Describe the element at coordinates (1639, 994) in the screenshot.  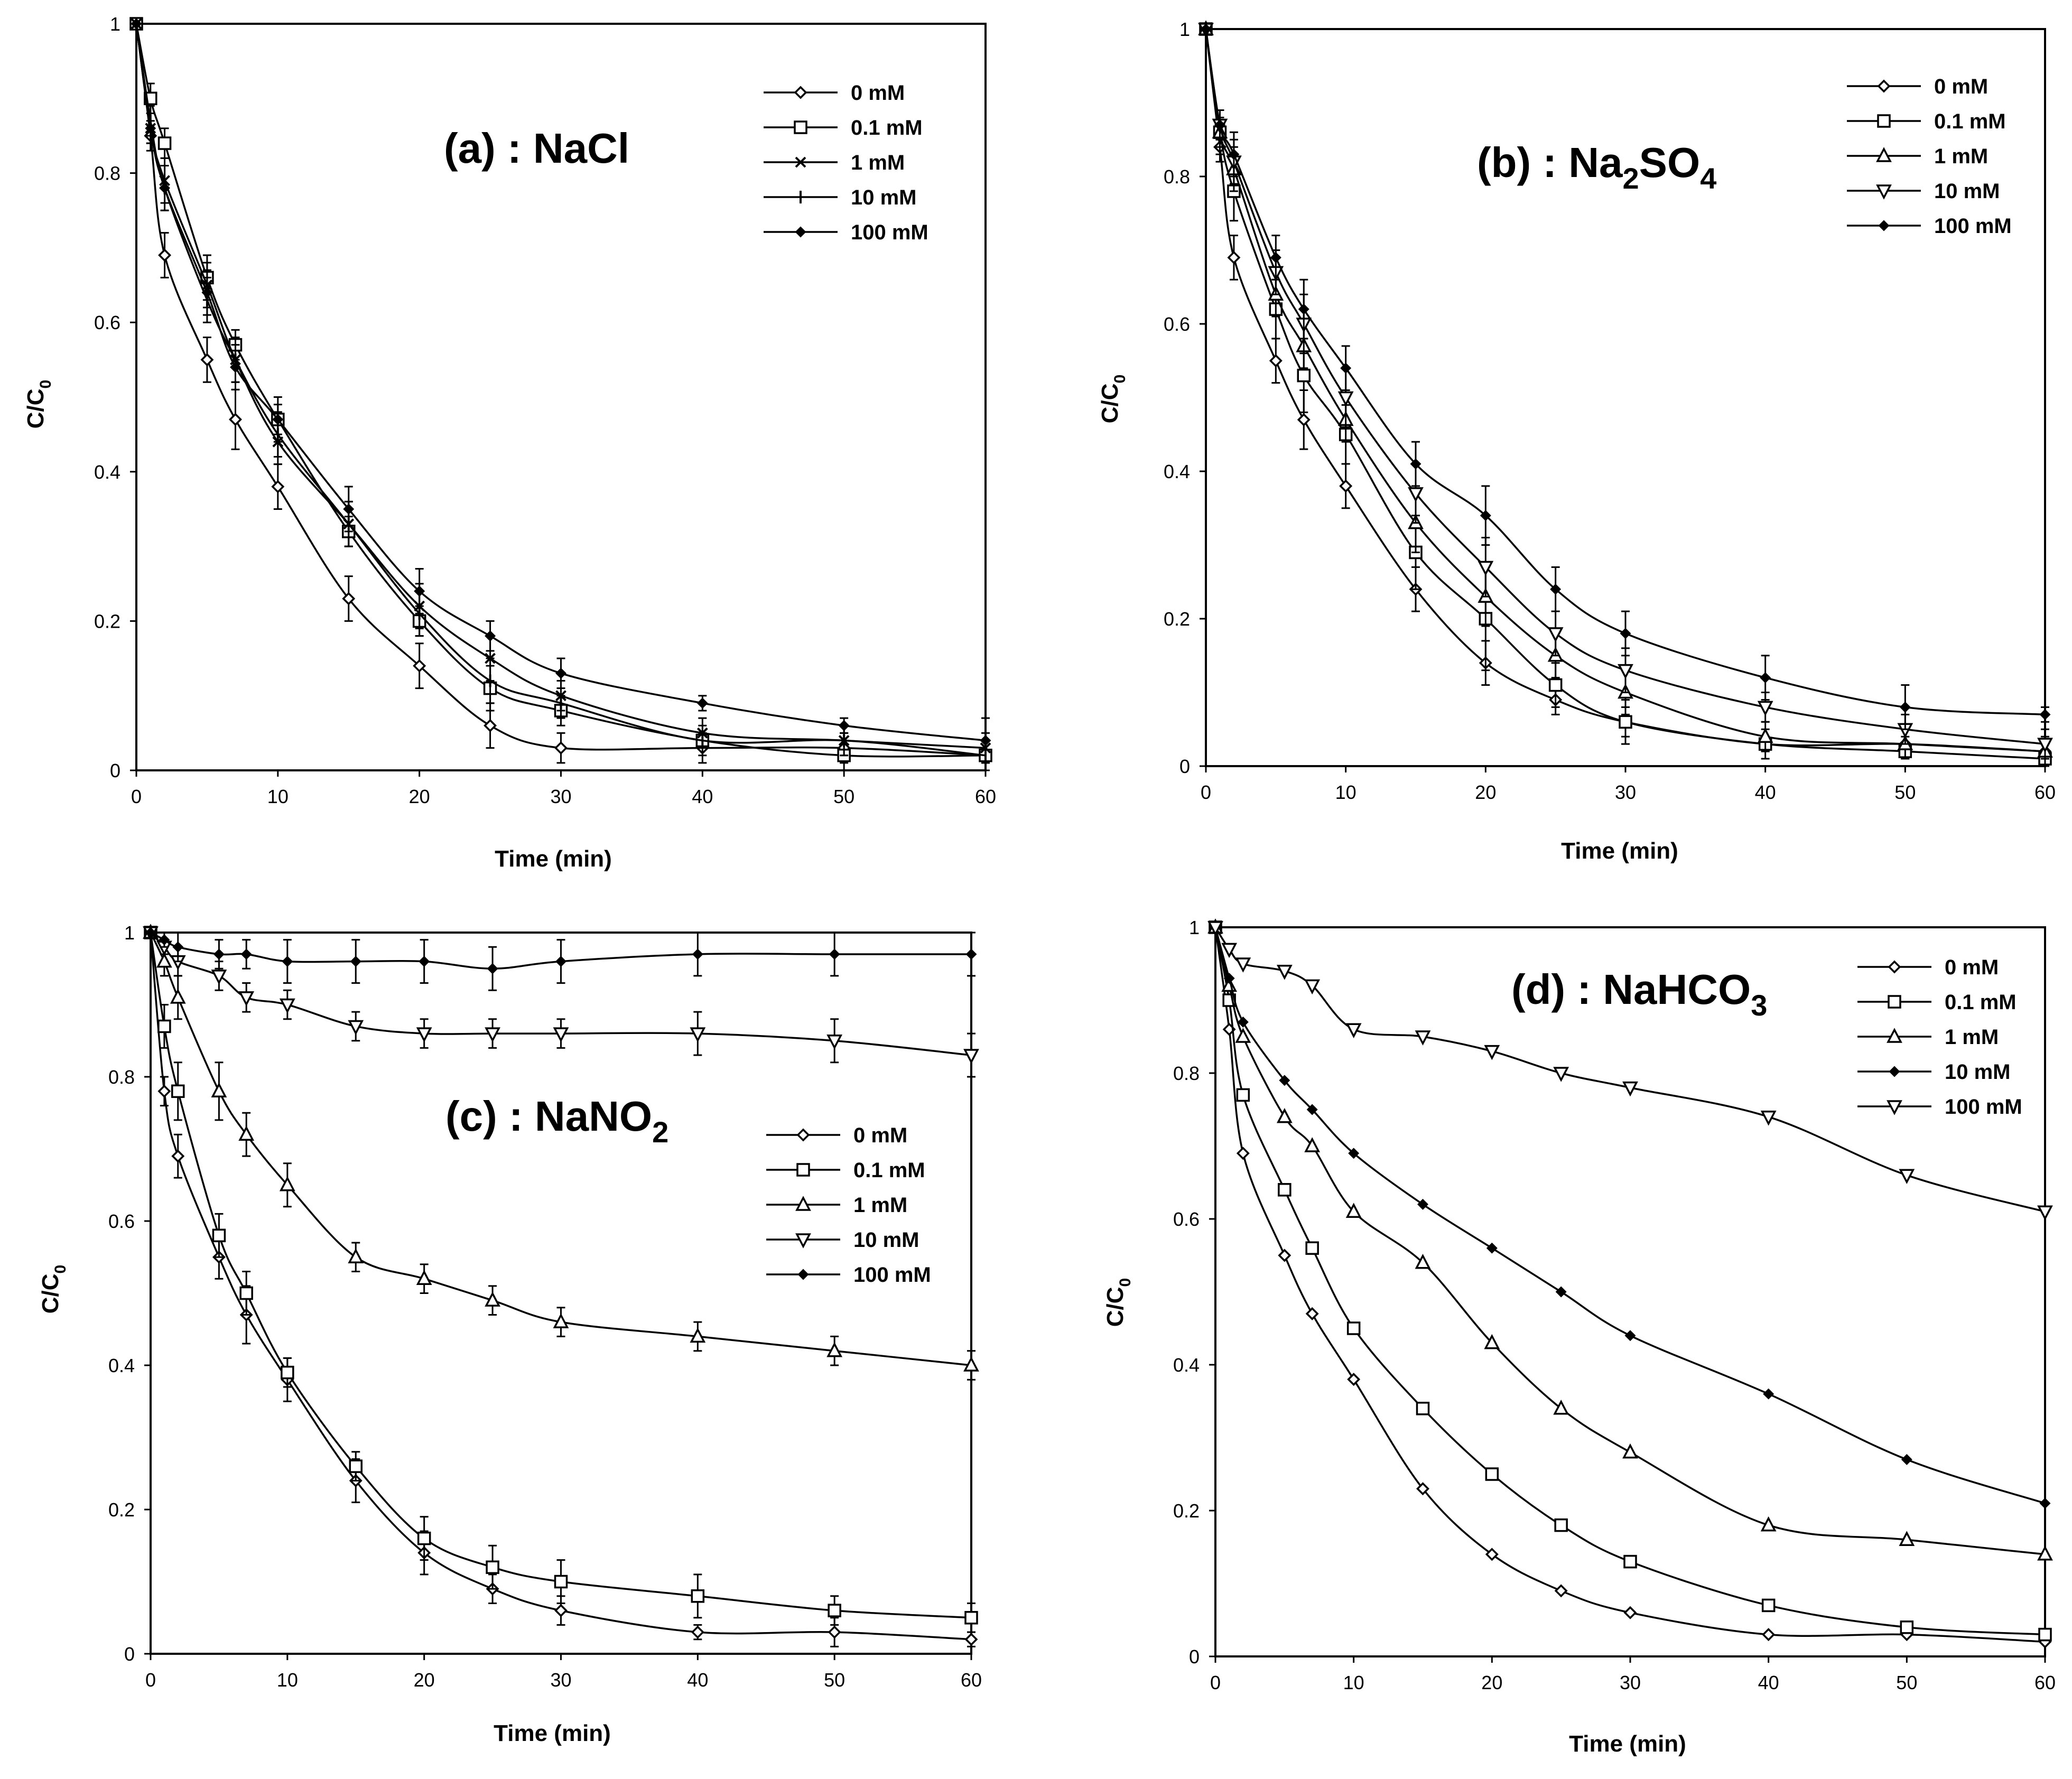
I see `panel-d-title: (d) : NaHCO3` at that location.